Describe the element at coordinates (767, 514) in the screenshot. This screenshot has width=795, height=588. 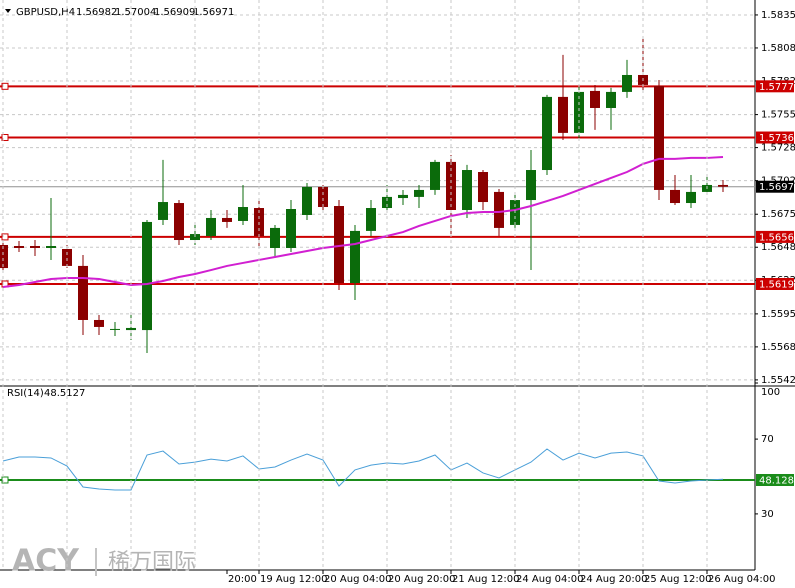
I see `y-tick-label: 30` at that location.